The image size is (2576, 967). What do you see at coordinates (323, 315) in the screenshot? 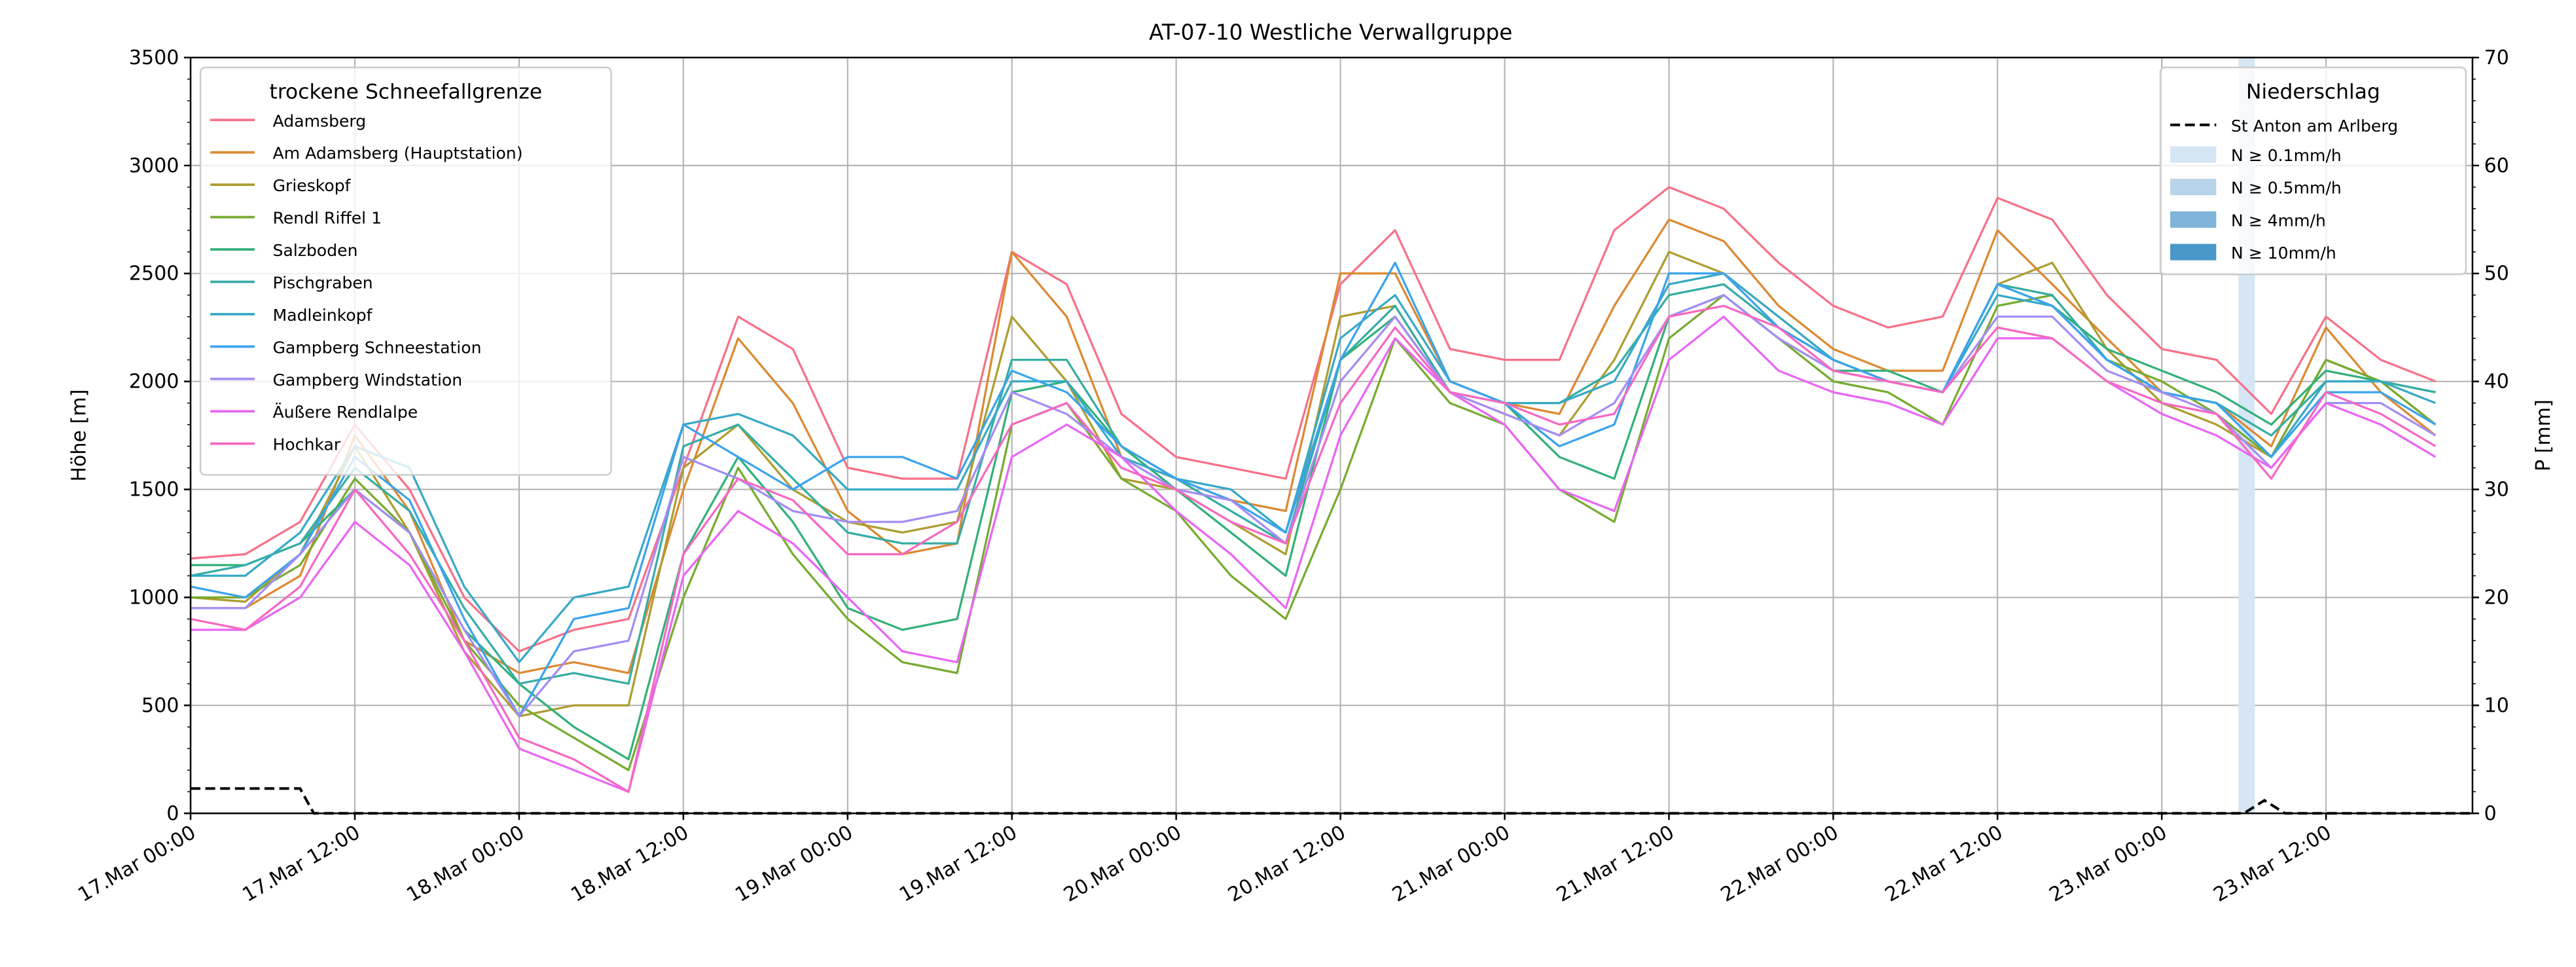
I see `legend-label: Madleinkopf` at bounding box center [323, 315].